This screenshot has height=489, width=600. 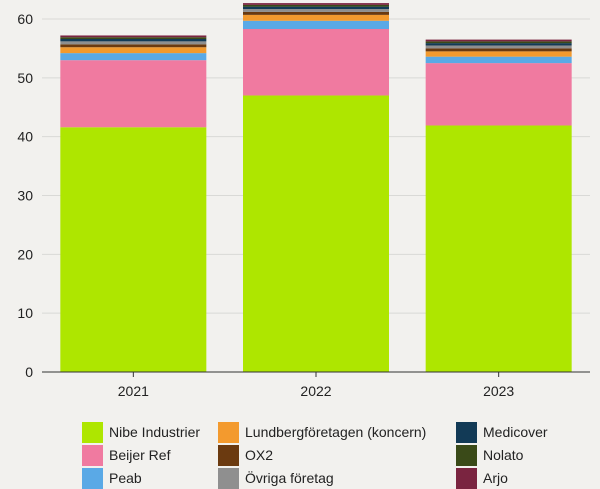 I want to click on legend-label: Lundbergföretagen (koncern), so click(x=336, y=432).